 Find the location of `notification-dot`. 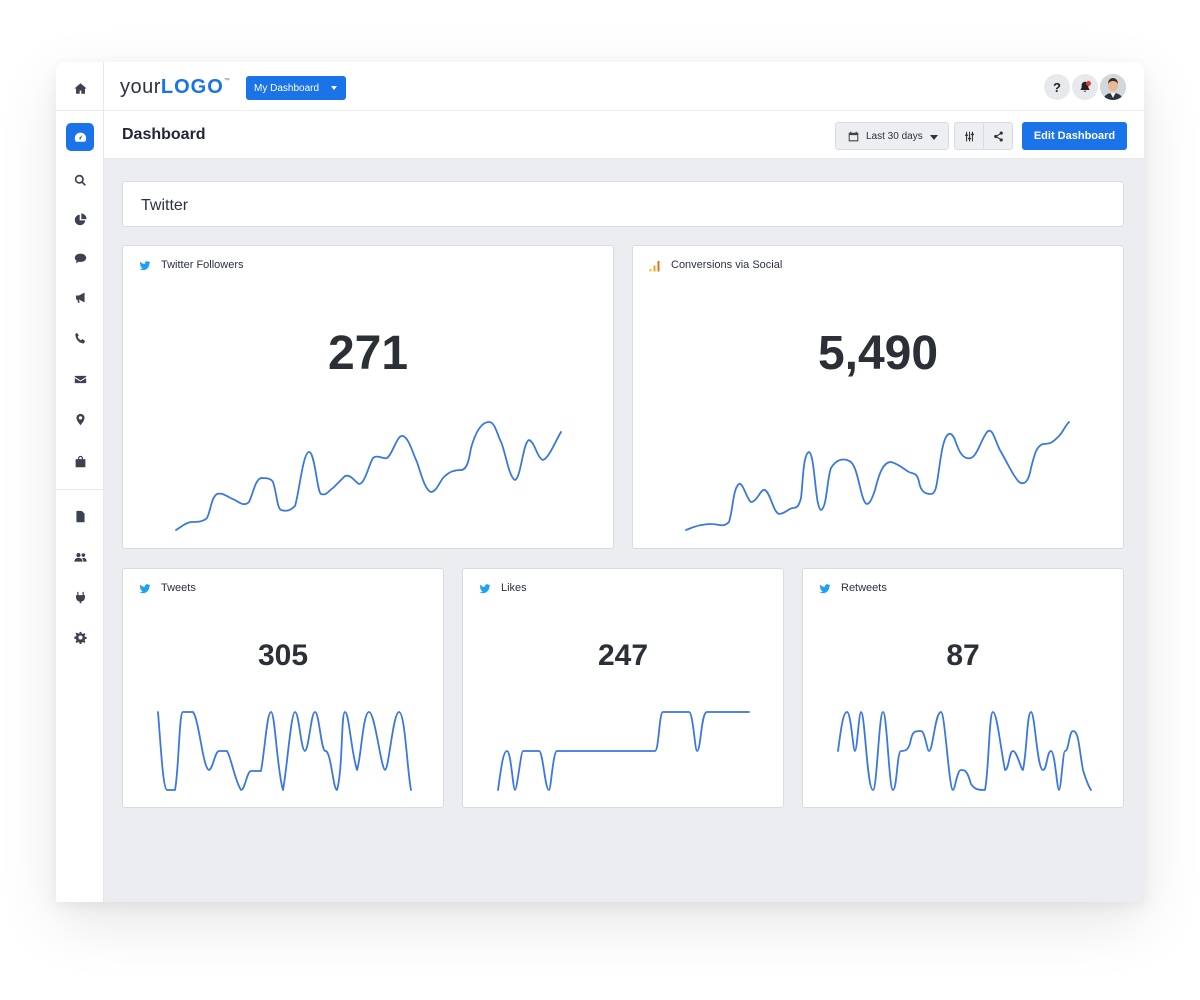

notification-dot is located at coordinates (1088, 83).